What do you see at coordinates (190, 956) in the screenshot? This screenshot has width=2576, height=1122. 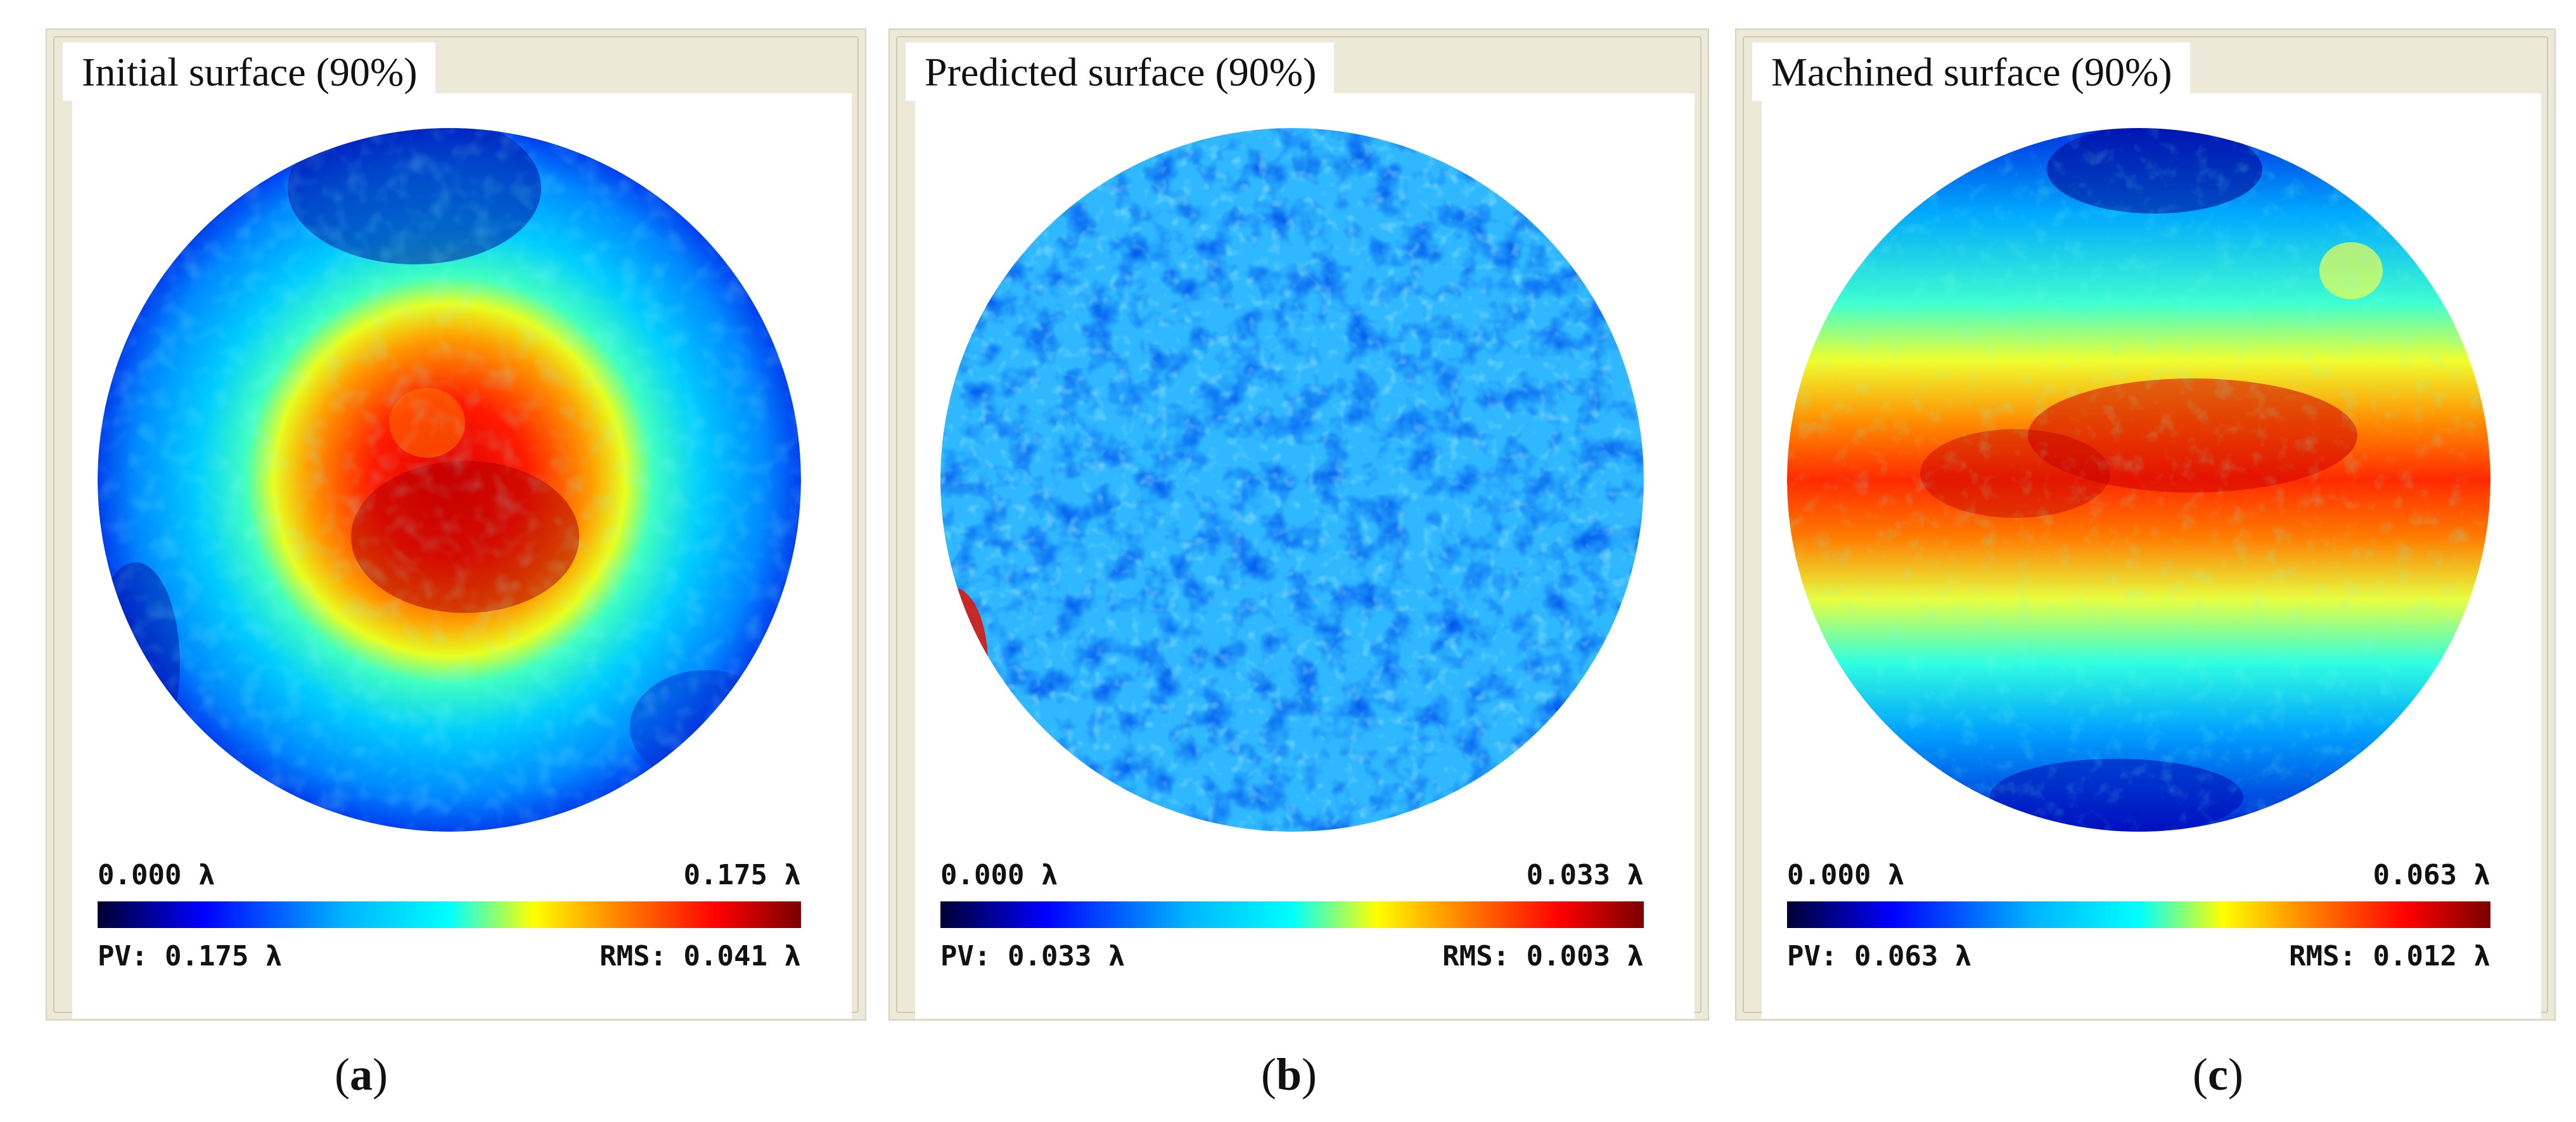 I see `pv-label: PV: 0.175 λ` at bounding box center [190, 956].